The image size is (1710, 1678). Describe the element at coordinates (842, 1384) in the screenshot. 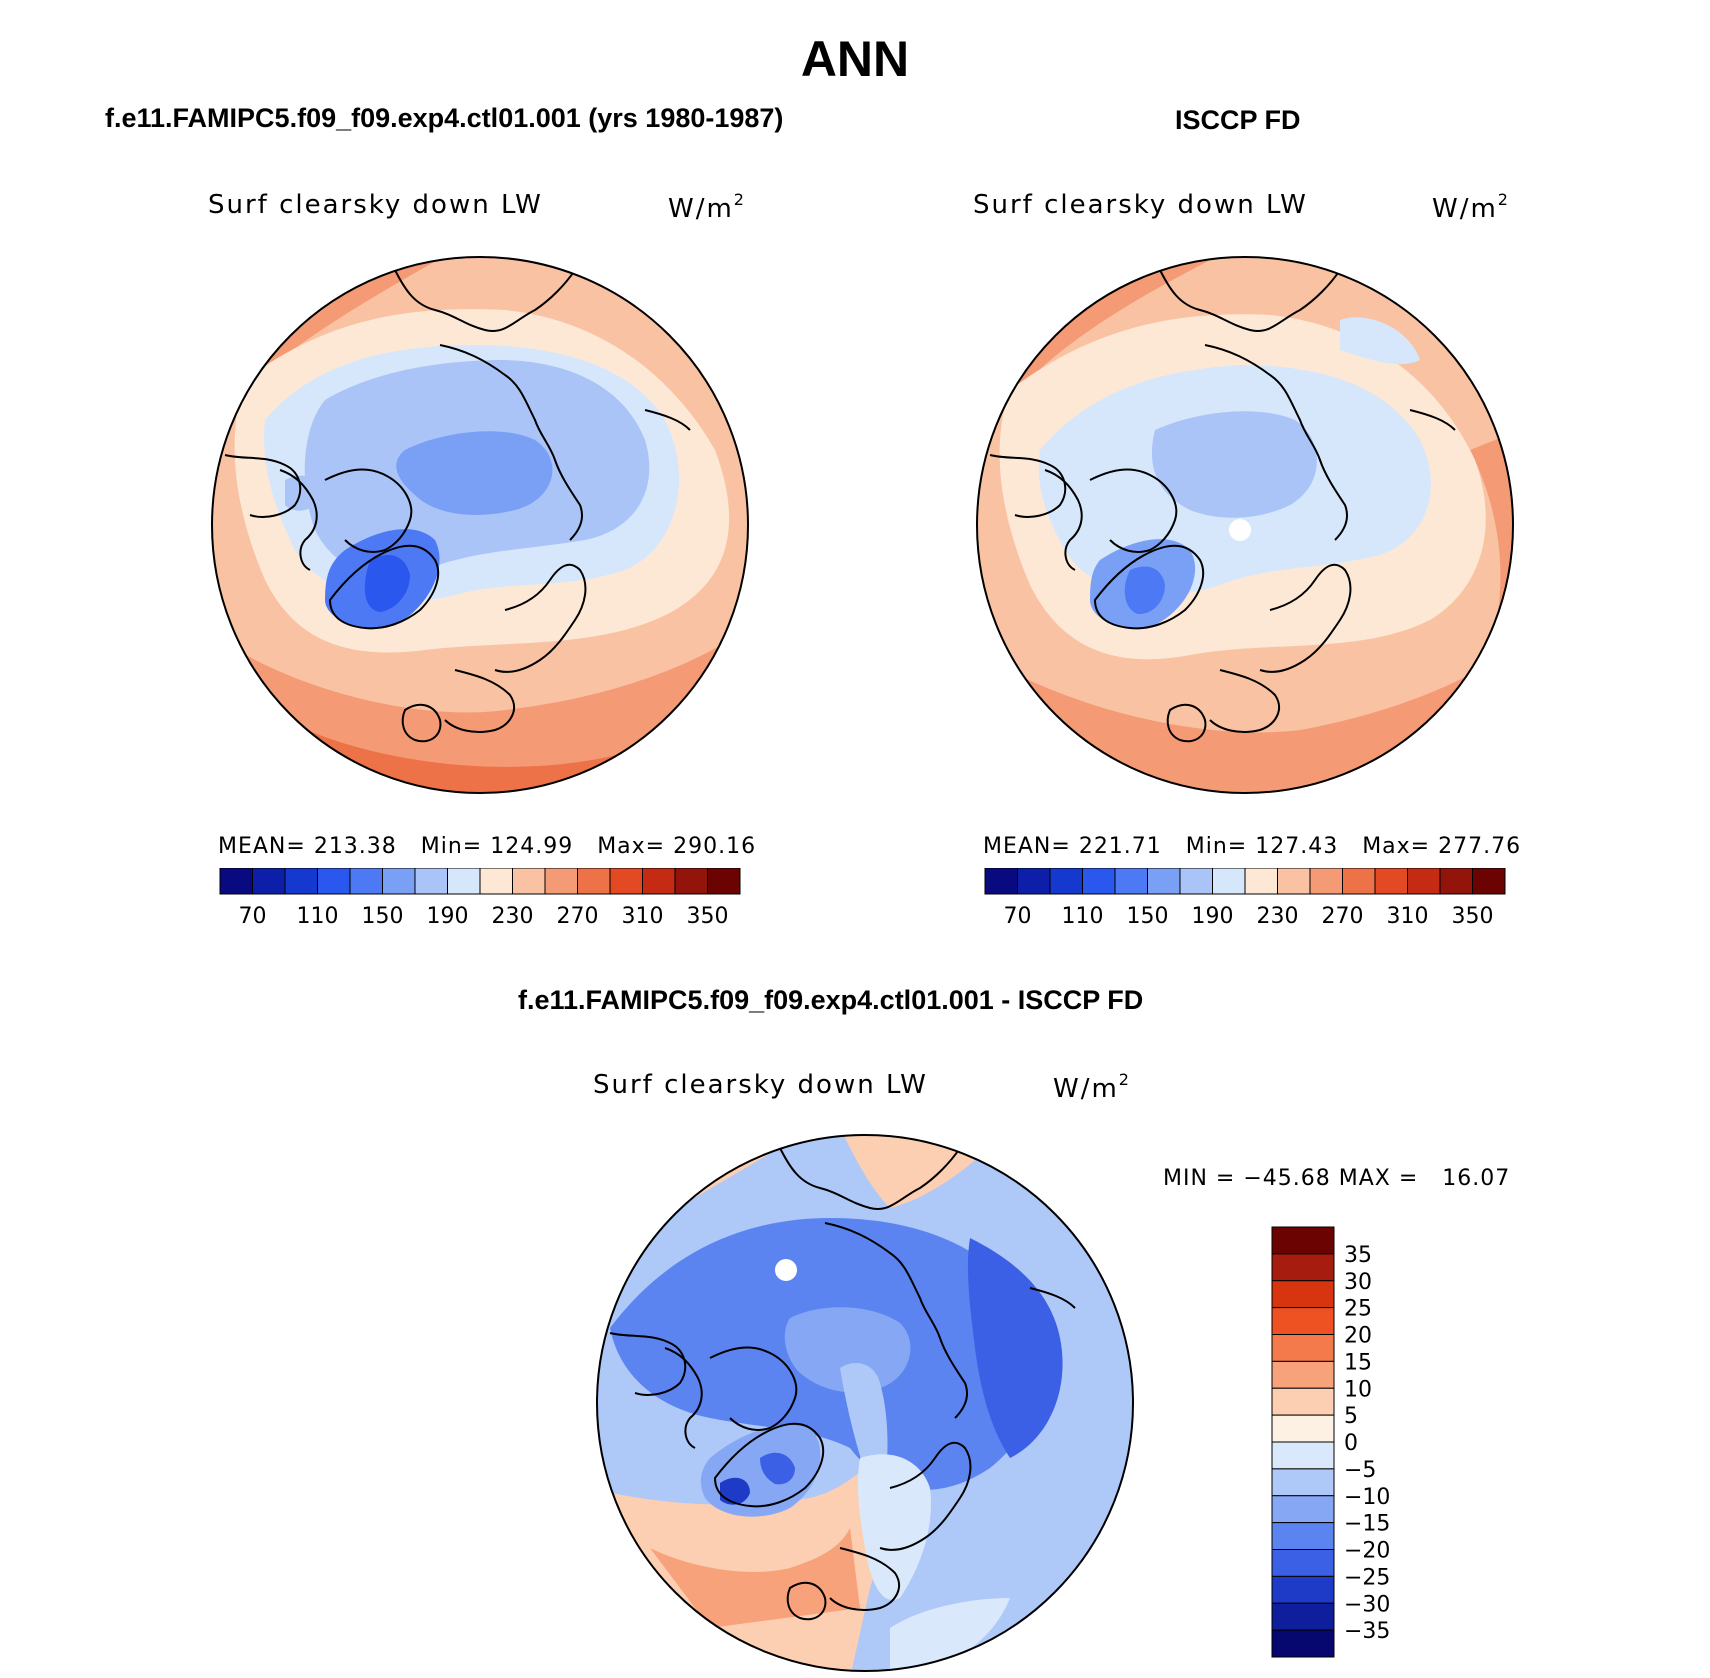

I see `diff-coastlines` at that location.